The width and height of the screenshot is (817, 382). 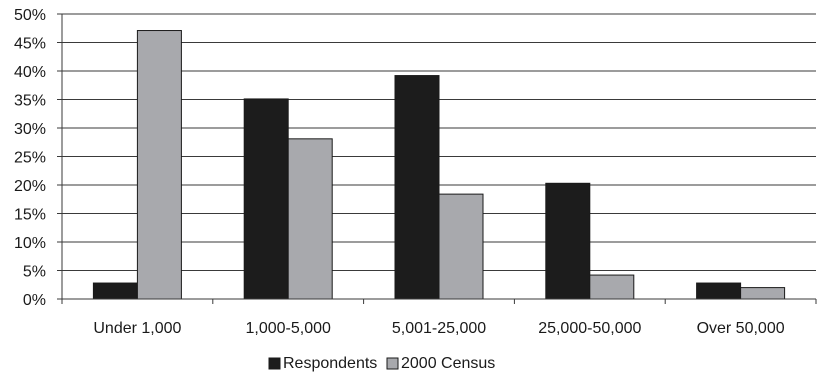 I want to click on y-tick-label: 0%, so click(x=34, y=300).